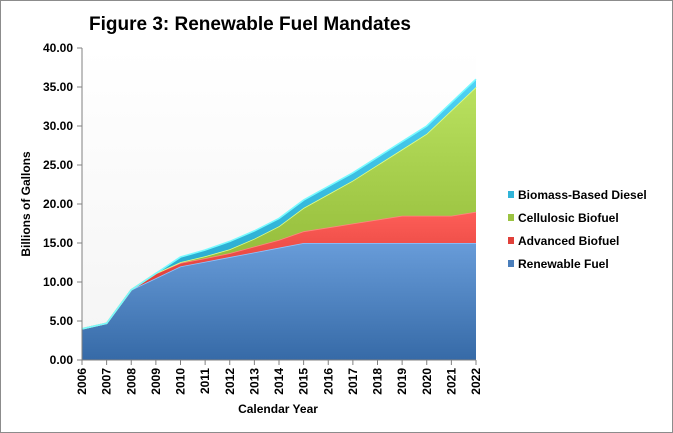 Image resolution: width=673 pixels, height=433 pixels. What do you see at coordinates (26, 204) in the screenshot?
I see `y-axis-title: Billions of Gallons` at bounding box center [26, 204].